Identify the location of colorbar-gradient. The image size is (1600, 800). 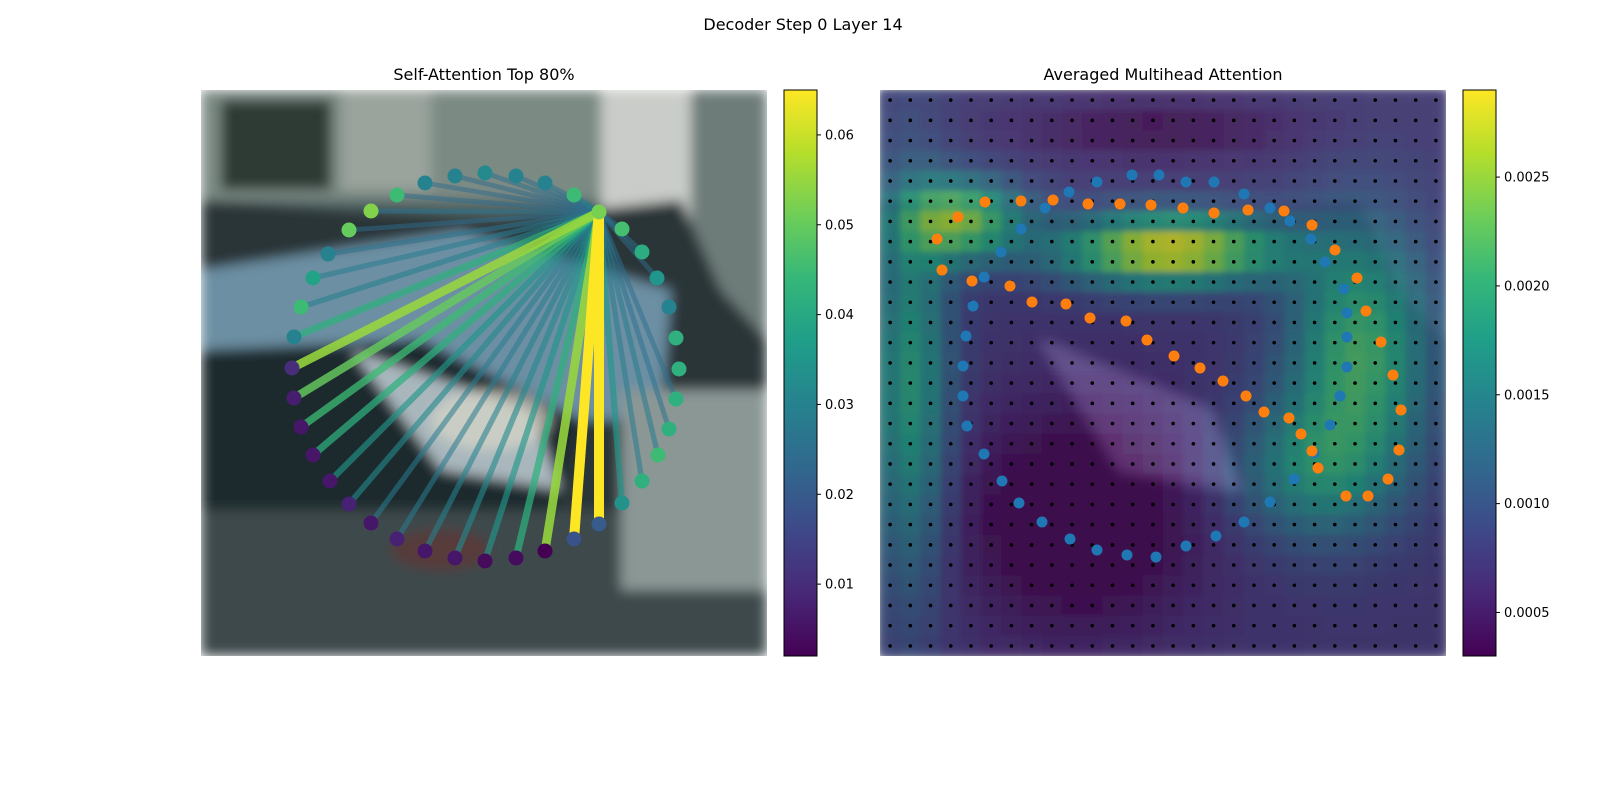
(800, 373).